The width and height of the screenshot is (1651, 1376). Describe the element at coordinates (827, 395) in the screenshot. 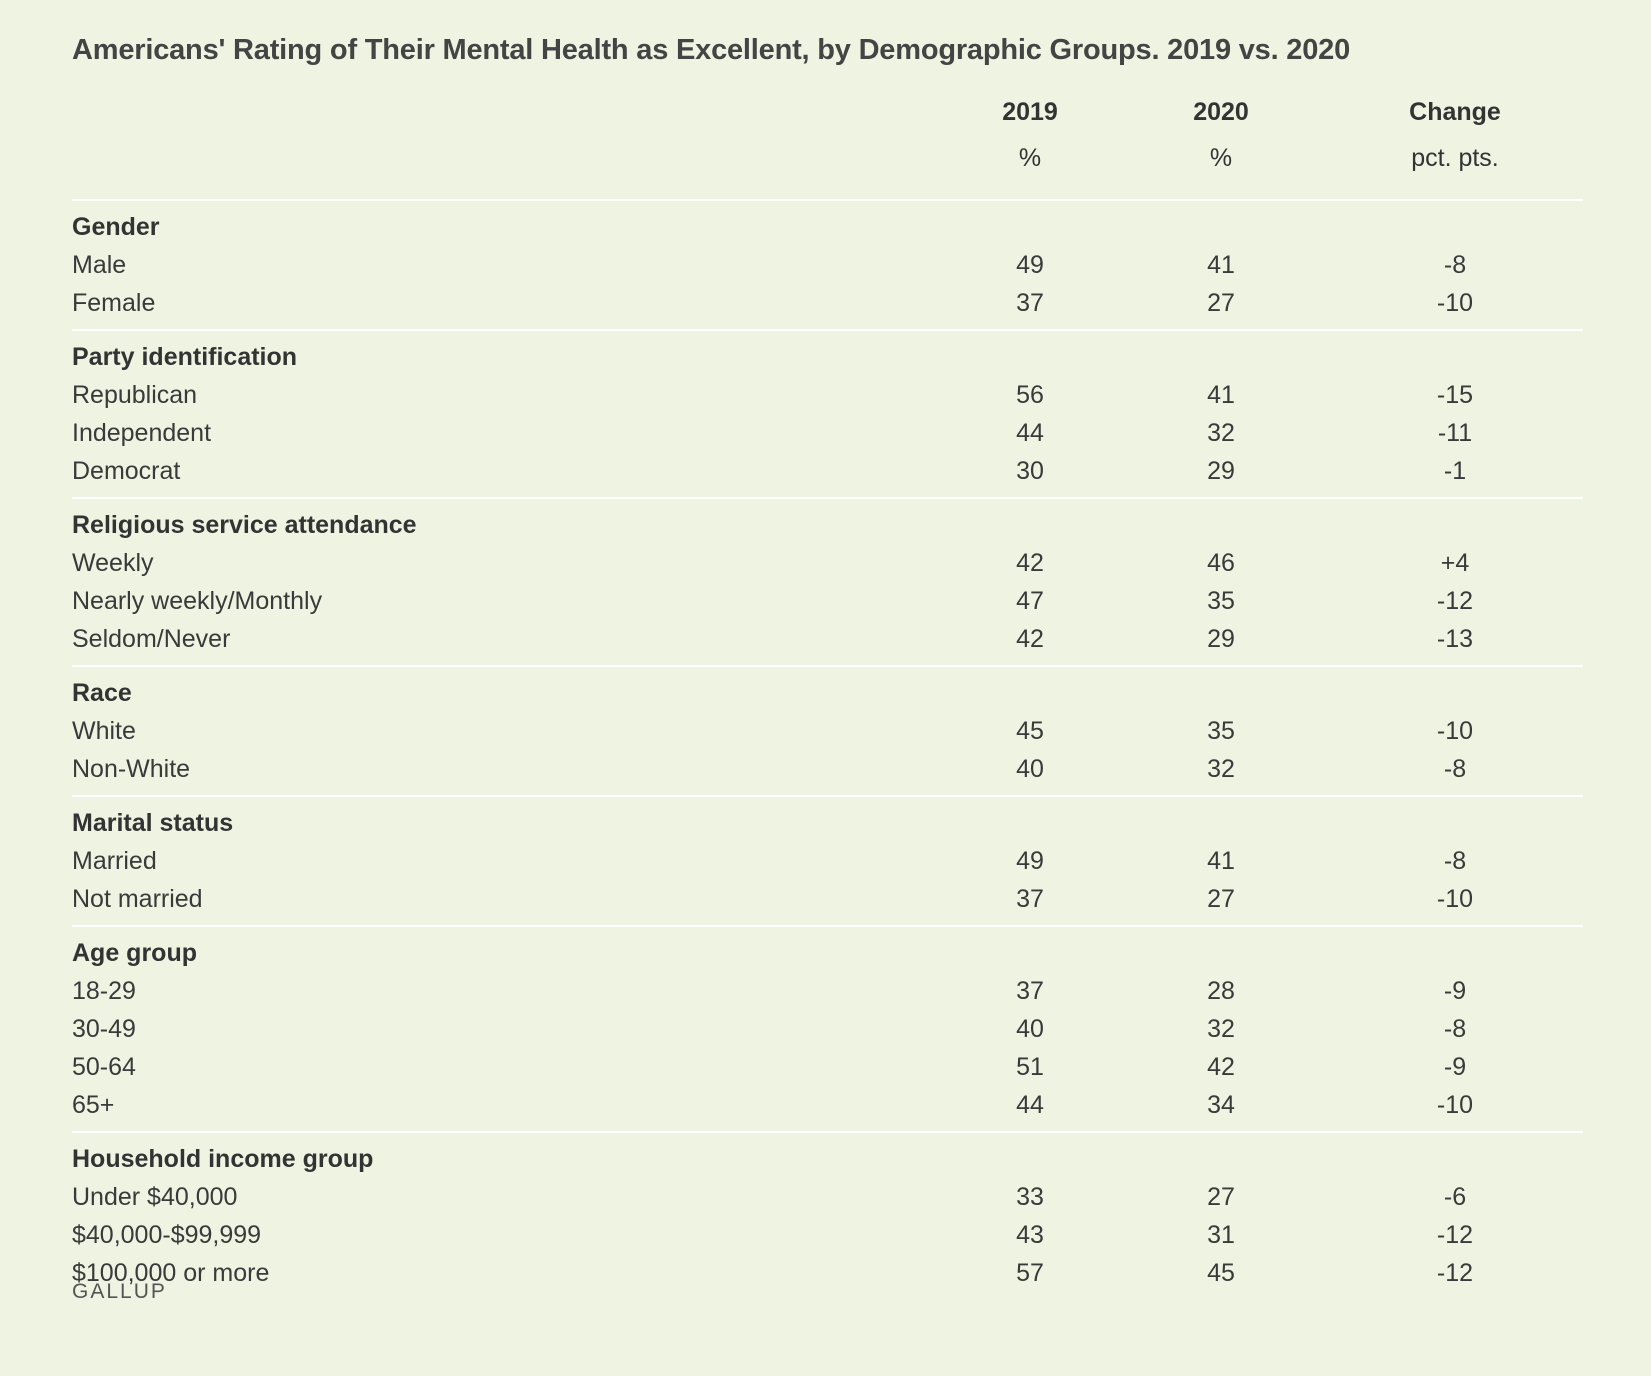

I see `table-row: Republican 56 41 -15` at that location.